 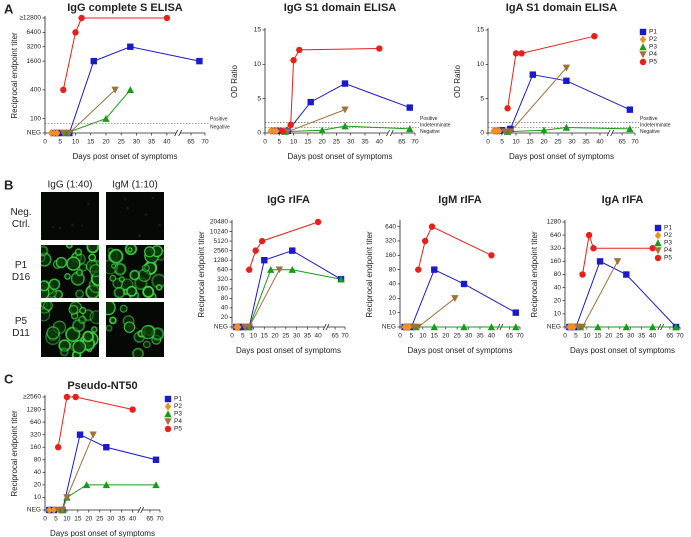 I want to click on micrograph-row-label: Neg. Ctrl., so click(x=21, y=218).